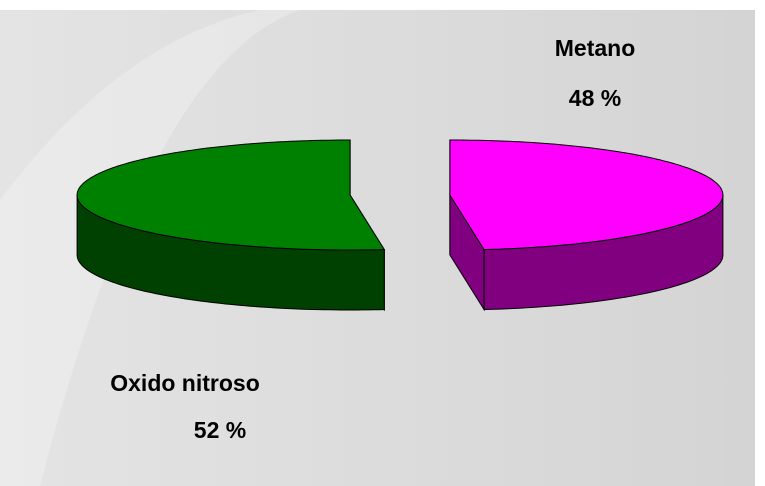  What do you see at coordinates (185, 383) in the screenshot?
I see `slice-label: Oxido nitroso` at bounding box center [185, 383].